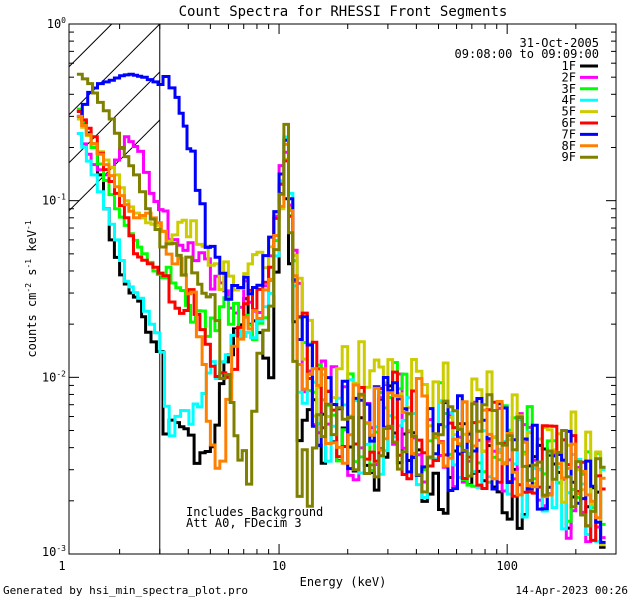  What do you see at coordinates (559, 43) in the screenshot?
I see `observation-date: 31-Oct-2005` at bounding box center [559, 43].